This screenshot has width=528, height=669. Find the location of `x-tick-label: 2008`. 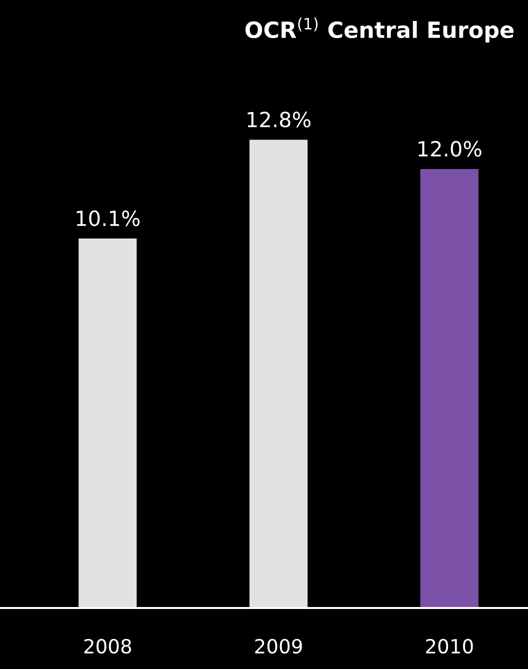

x-tick-label: 2008 is located at coordinates (108, 646).